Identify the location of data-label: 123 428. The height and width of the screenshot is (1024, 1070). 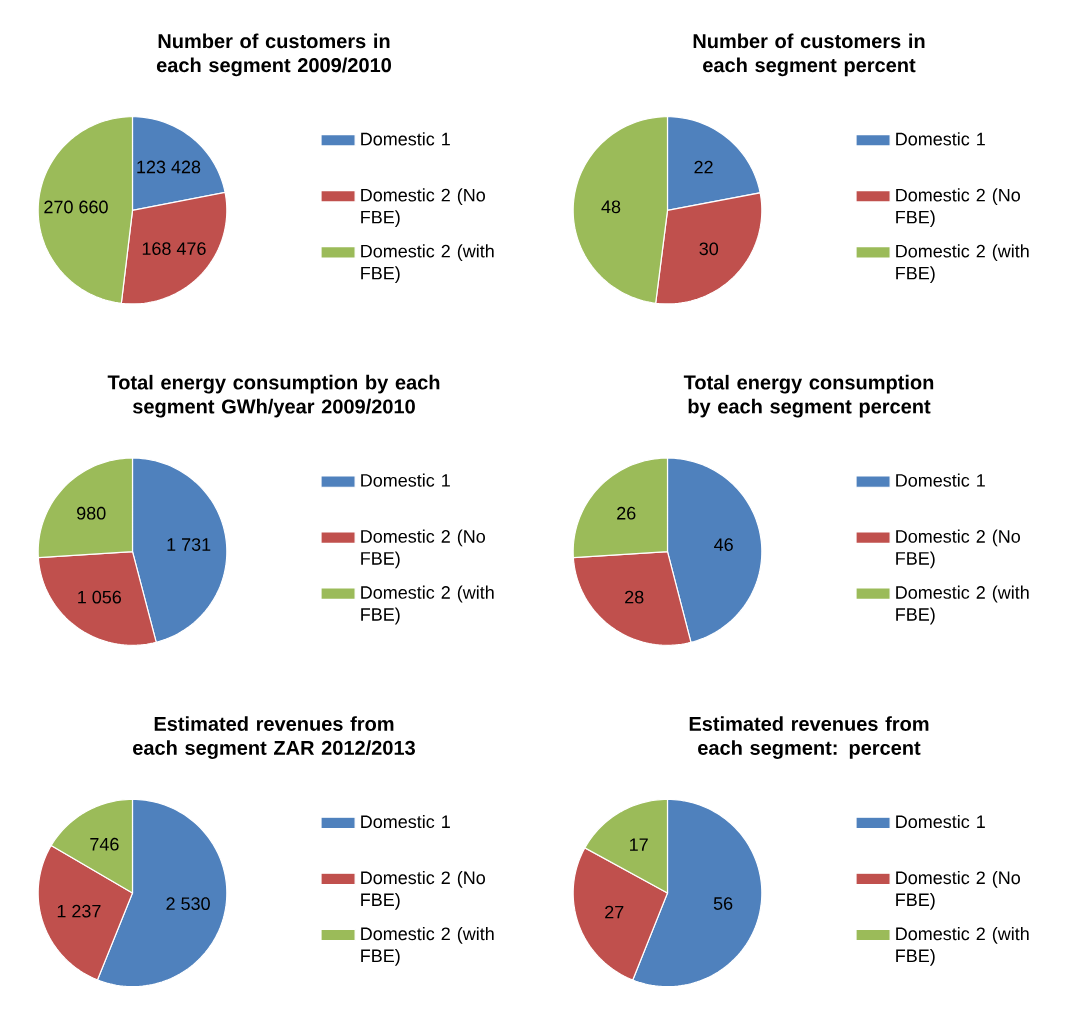
(169, 167).